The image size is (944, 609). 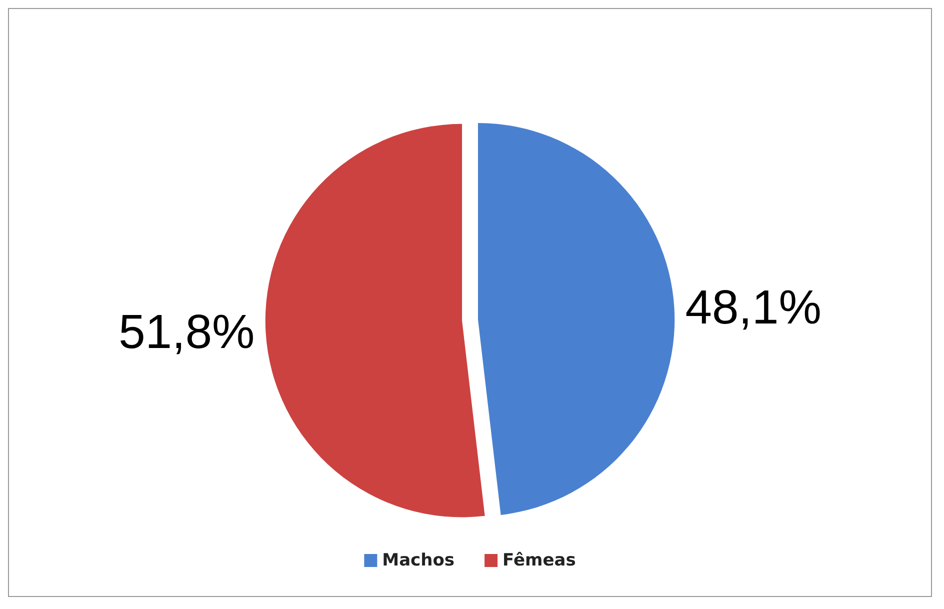 I want to click on data-label: 51,8%, so click(x=186, y=332).